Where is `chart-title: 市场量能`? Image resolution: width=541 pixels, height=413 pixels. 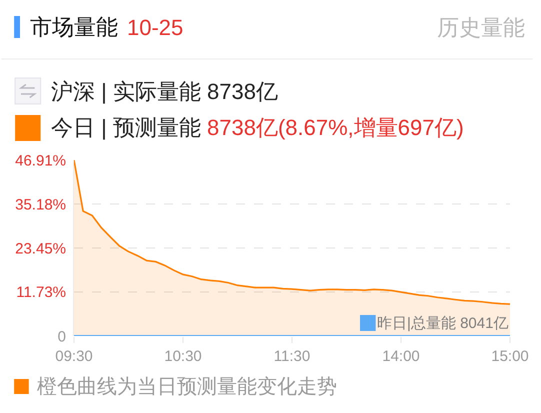 chart-title: 市场量能 is located at coordinates (74, 27).